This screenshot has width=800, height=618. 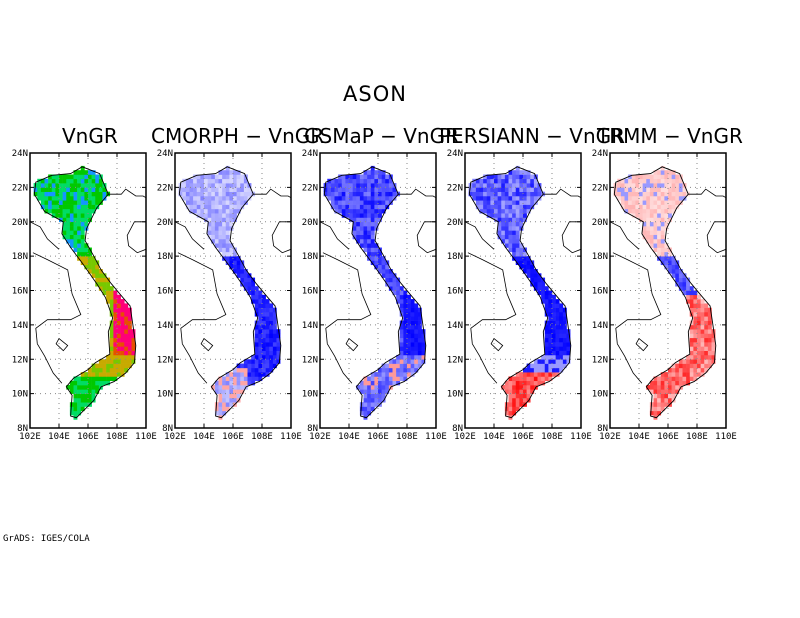 I want to click on coastline, so click(x=520, y=292).